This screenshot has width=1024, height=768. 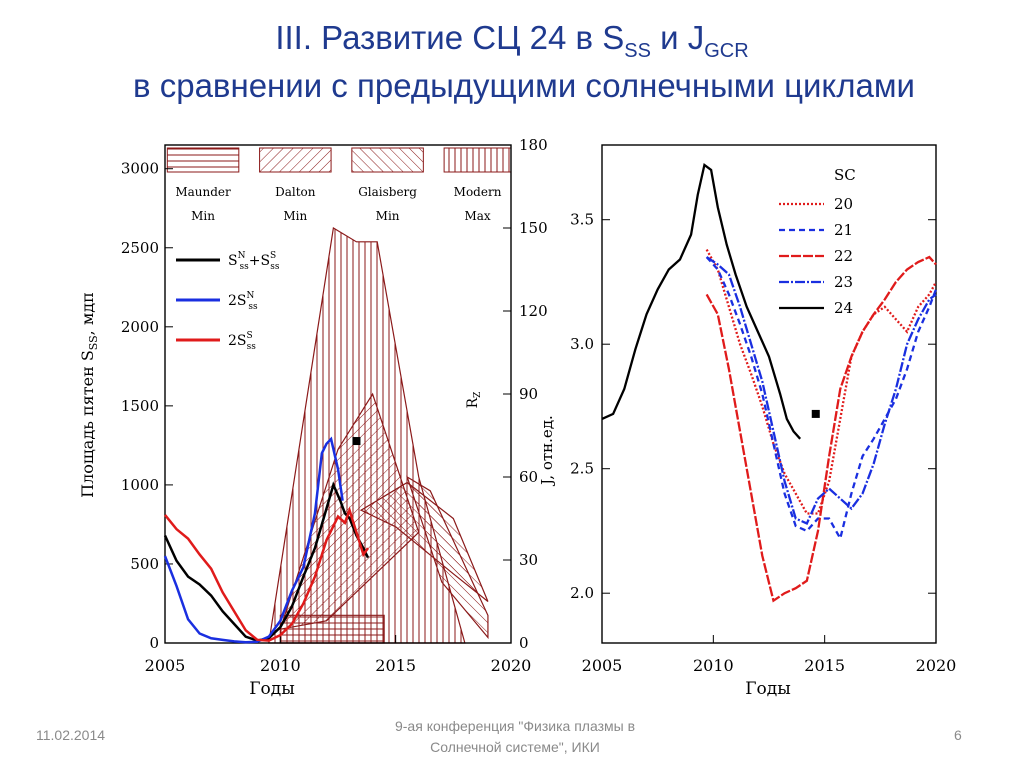 I want to click on y-tick-label: 1000, so click(x=140, y=485).